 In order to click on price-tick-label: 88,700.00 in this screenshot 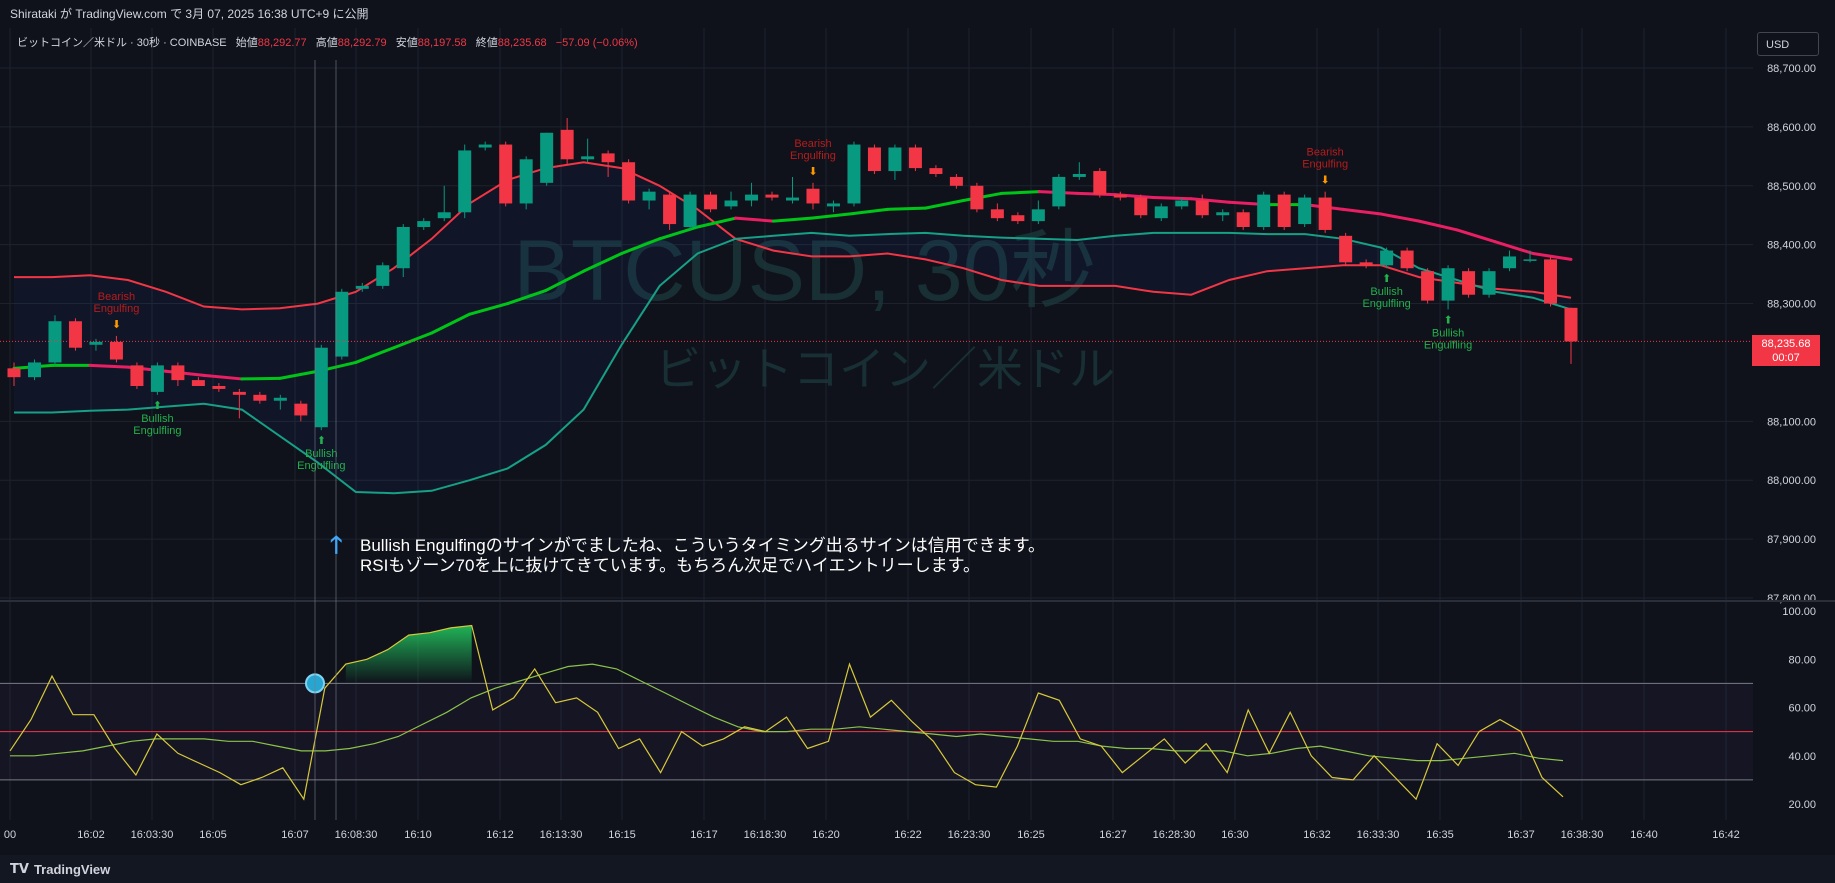, I will do `click(1791, 69)`.